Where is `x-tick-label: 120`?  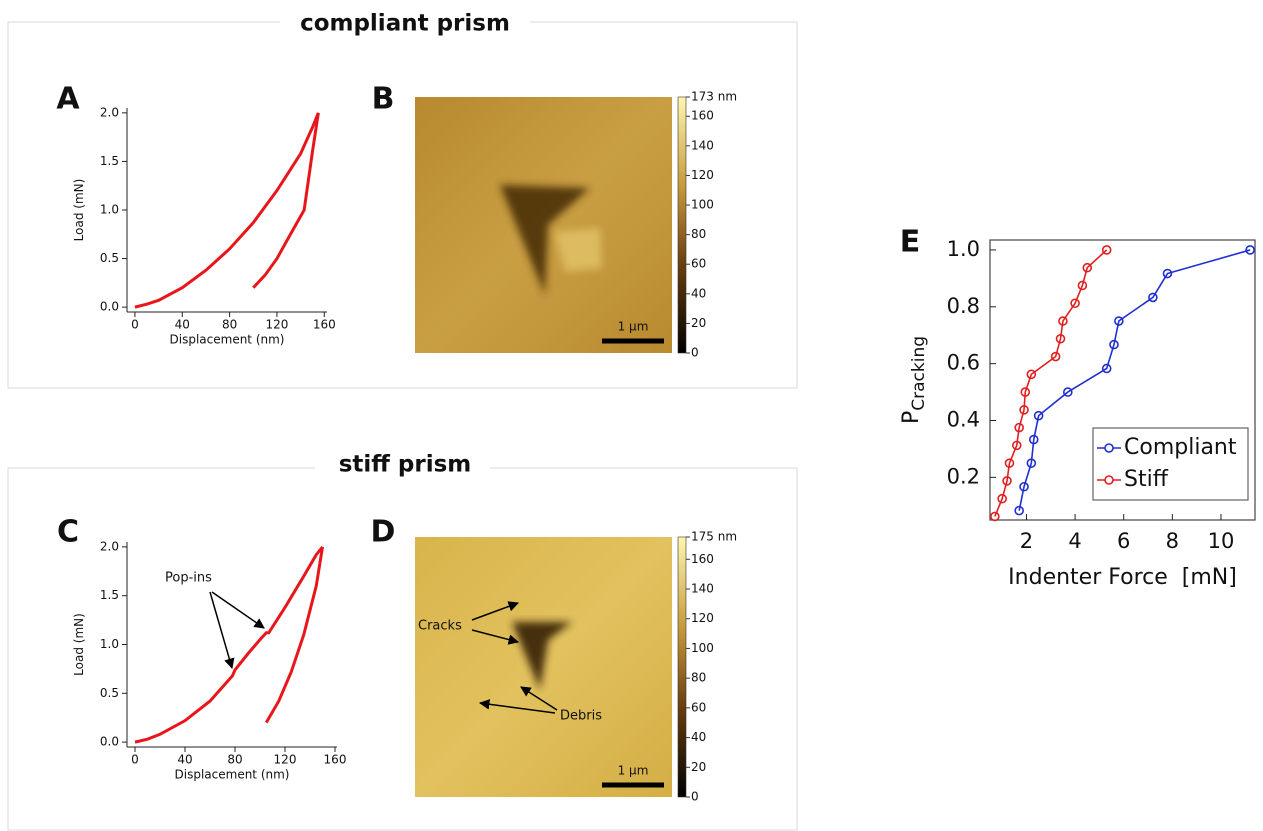 x-tick-label: 120 is located at coordinates (285, 760).